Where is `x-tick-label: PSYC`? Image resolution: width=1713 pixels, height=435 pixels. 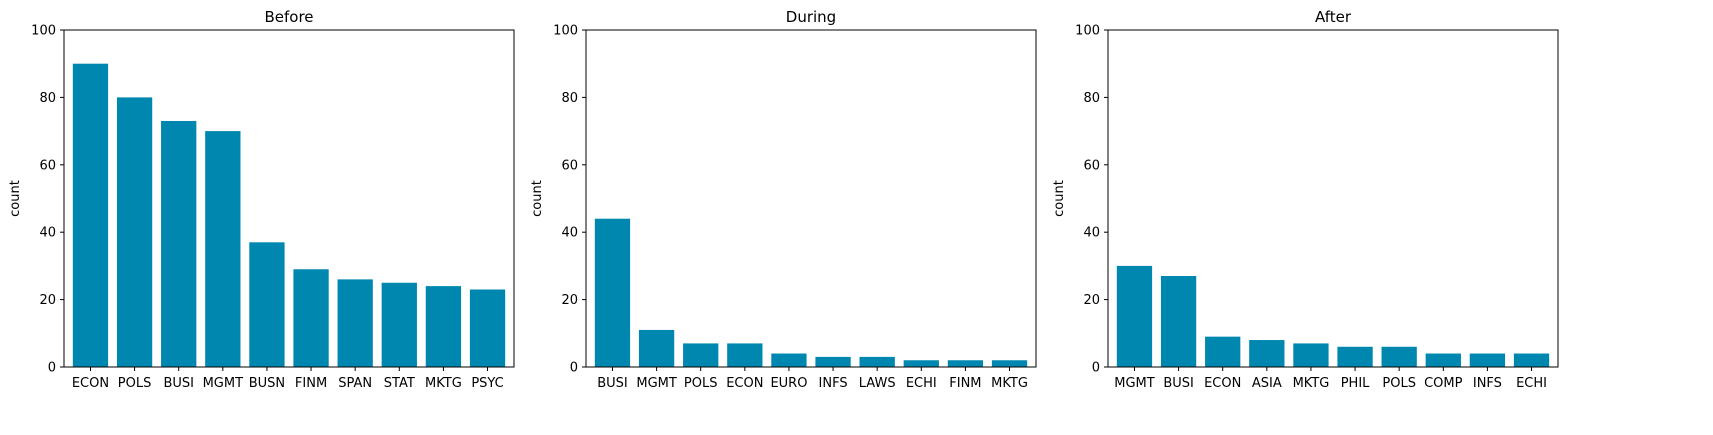
x-tick-label: PSYC is located at coordinates (487, 383).